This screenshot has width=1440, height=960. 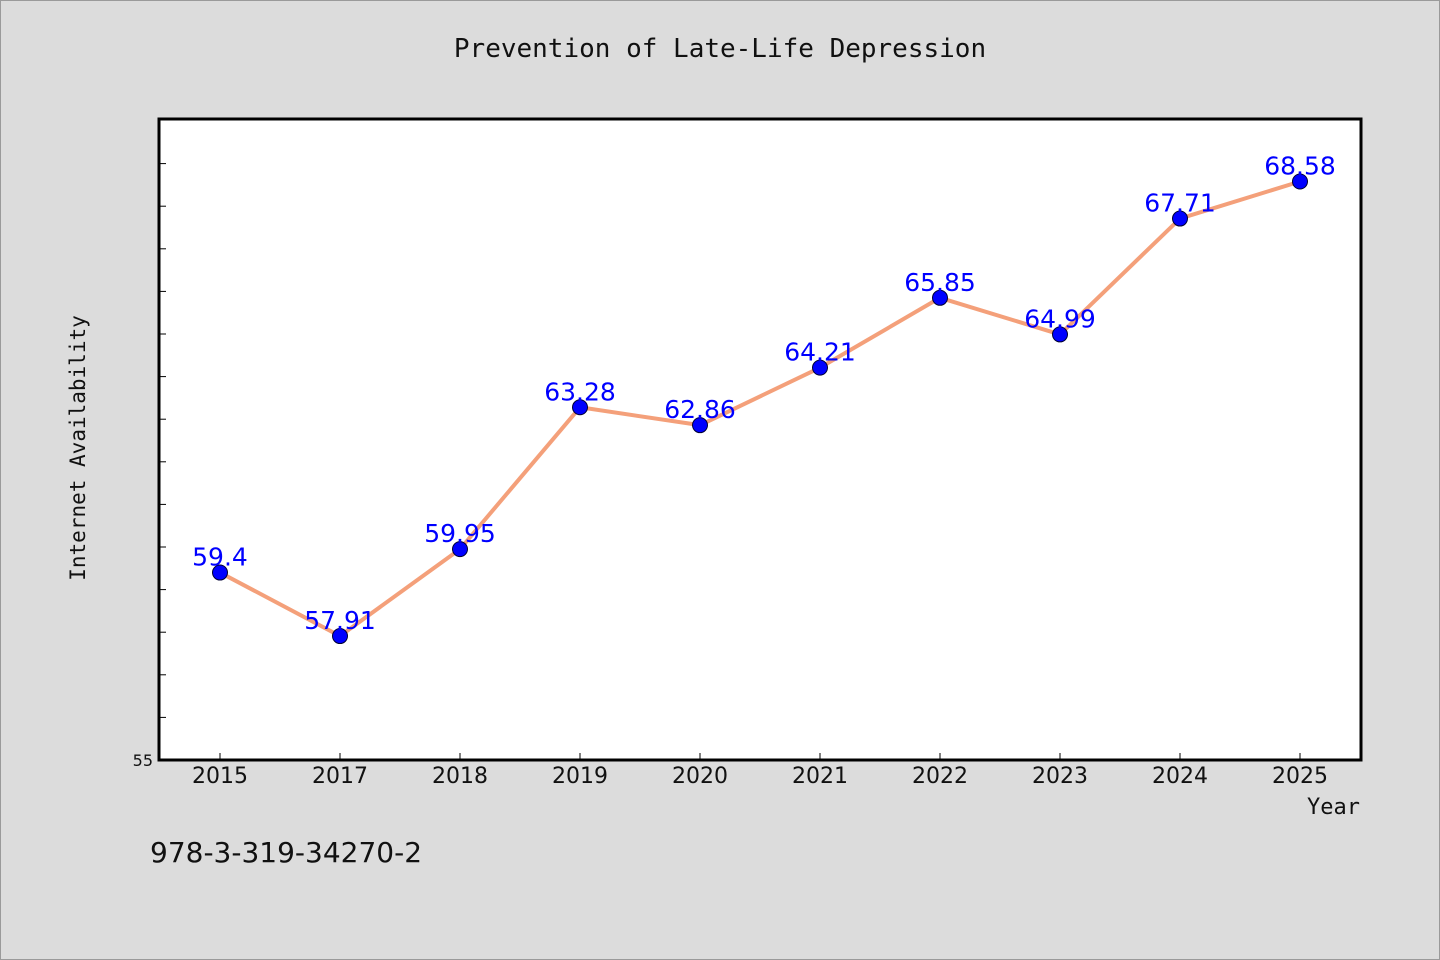 What do you see at coordinates (1180, 203) in the screenshot?
I see `data-label: 67.71` at bounding box center [1180, 203].